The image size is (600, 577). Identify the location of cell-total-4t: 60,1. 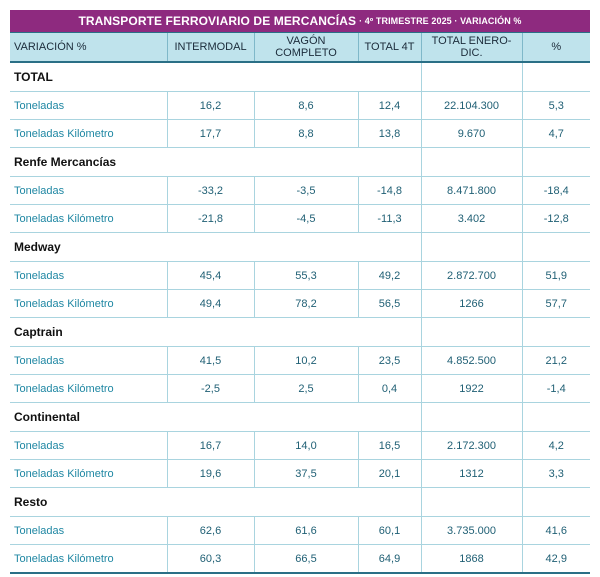
(389, 530).